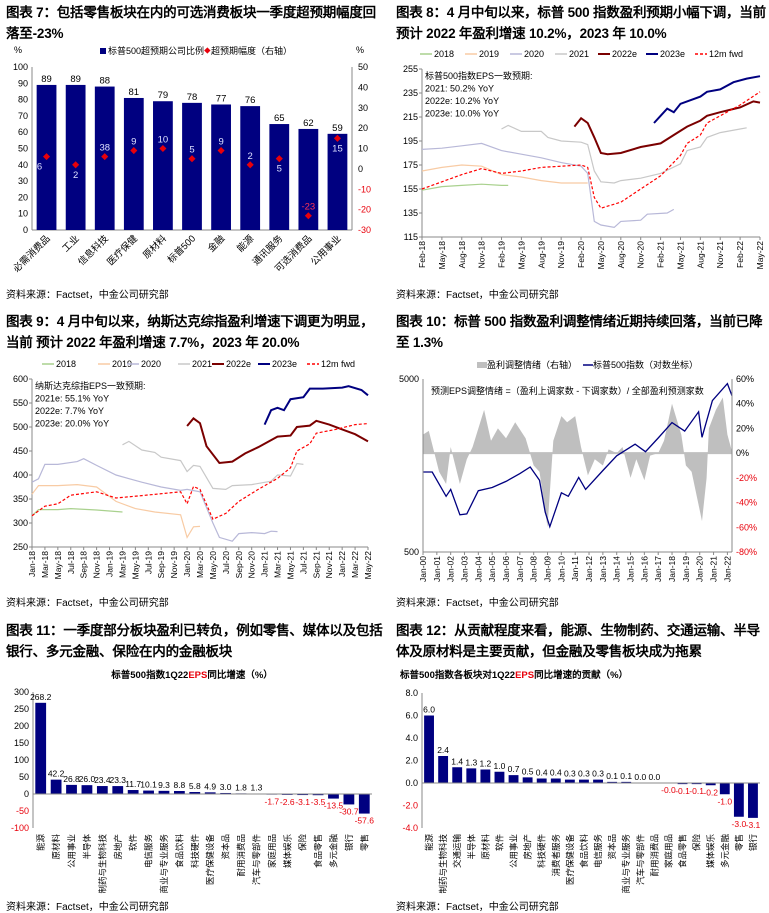 The height and width of the screenshot is (913, 769). What do you see at coordinates (521, 255) in the screenshot?
I see `x-tick-label: May-19` at bounding box center [521, 255].